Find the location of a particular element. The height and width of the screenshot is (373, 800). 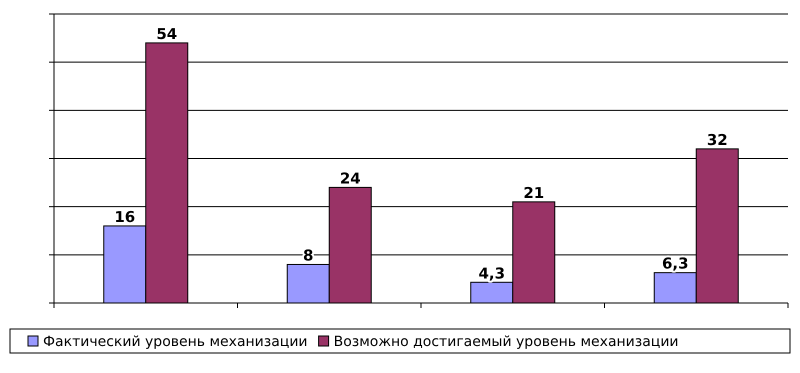

data-label: 16 is located at coordinates (125, 217).